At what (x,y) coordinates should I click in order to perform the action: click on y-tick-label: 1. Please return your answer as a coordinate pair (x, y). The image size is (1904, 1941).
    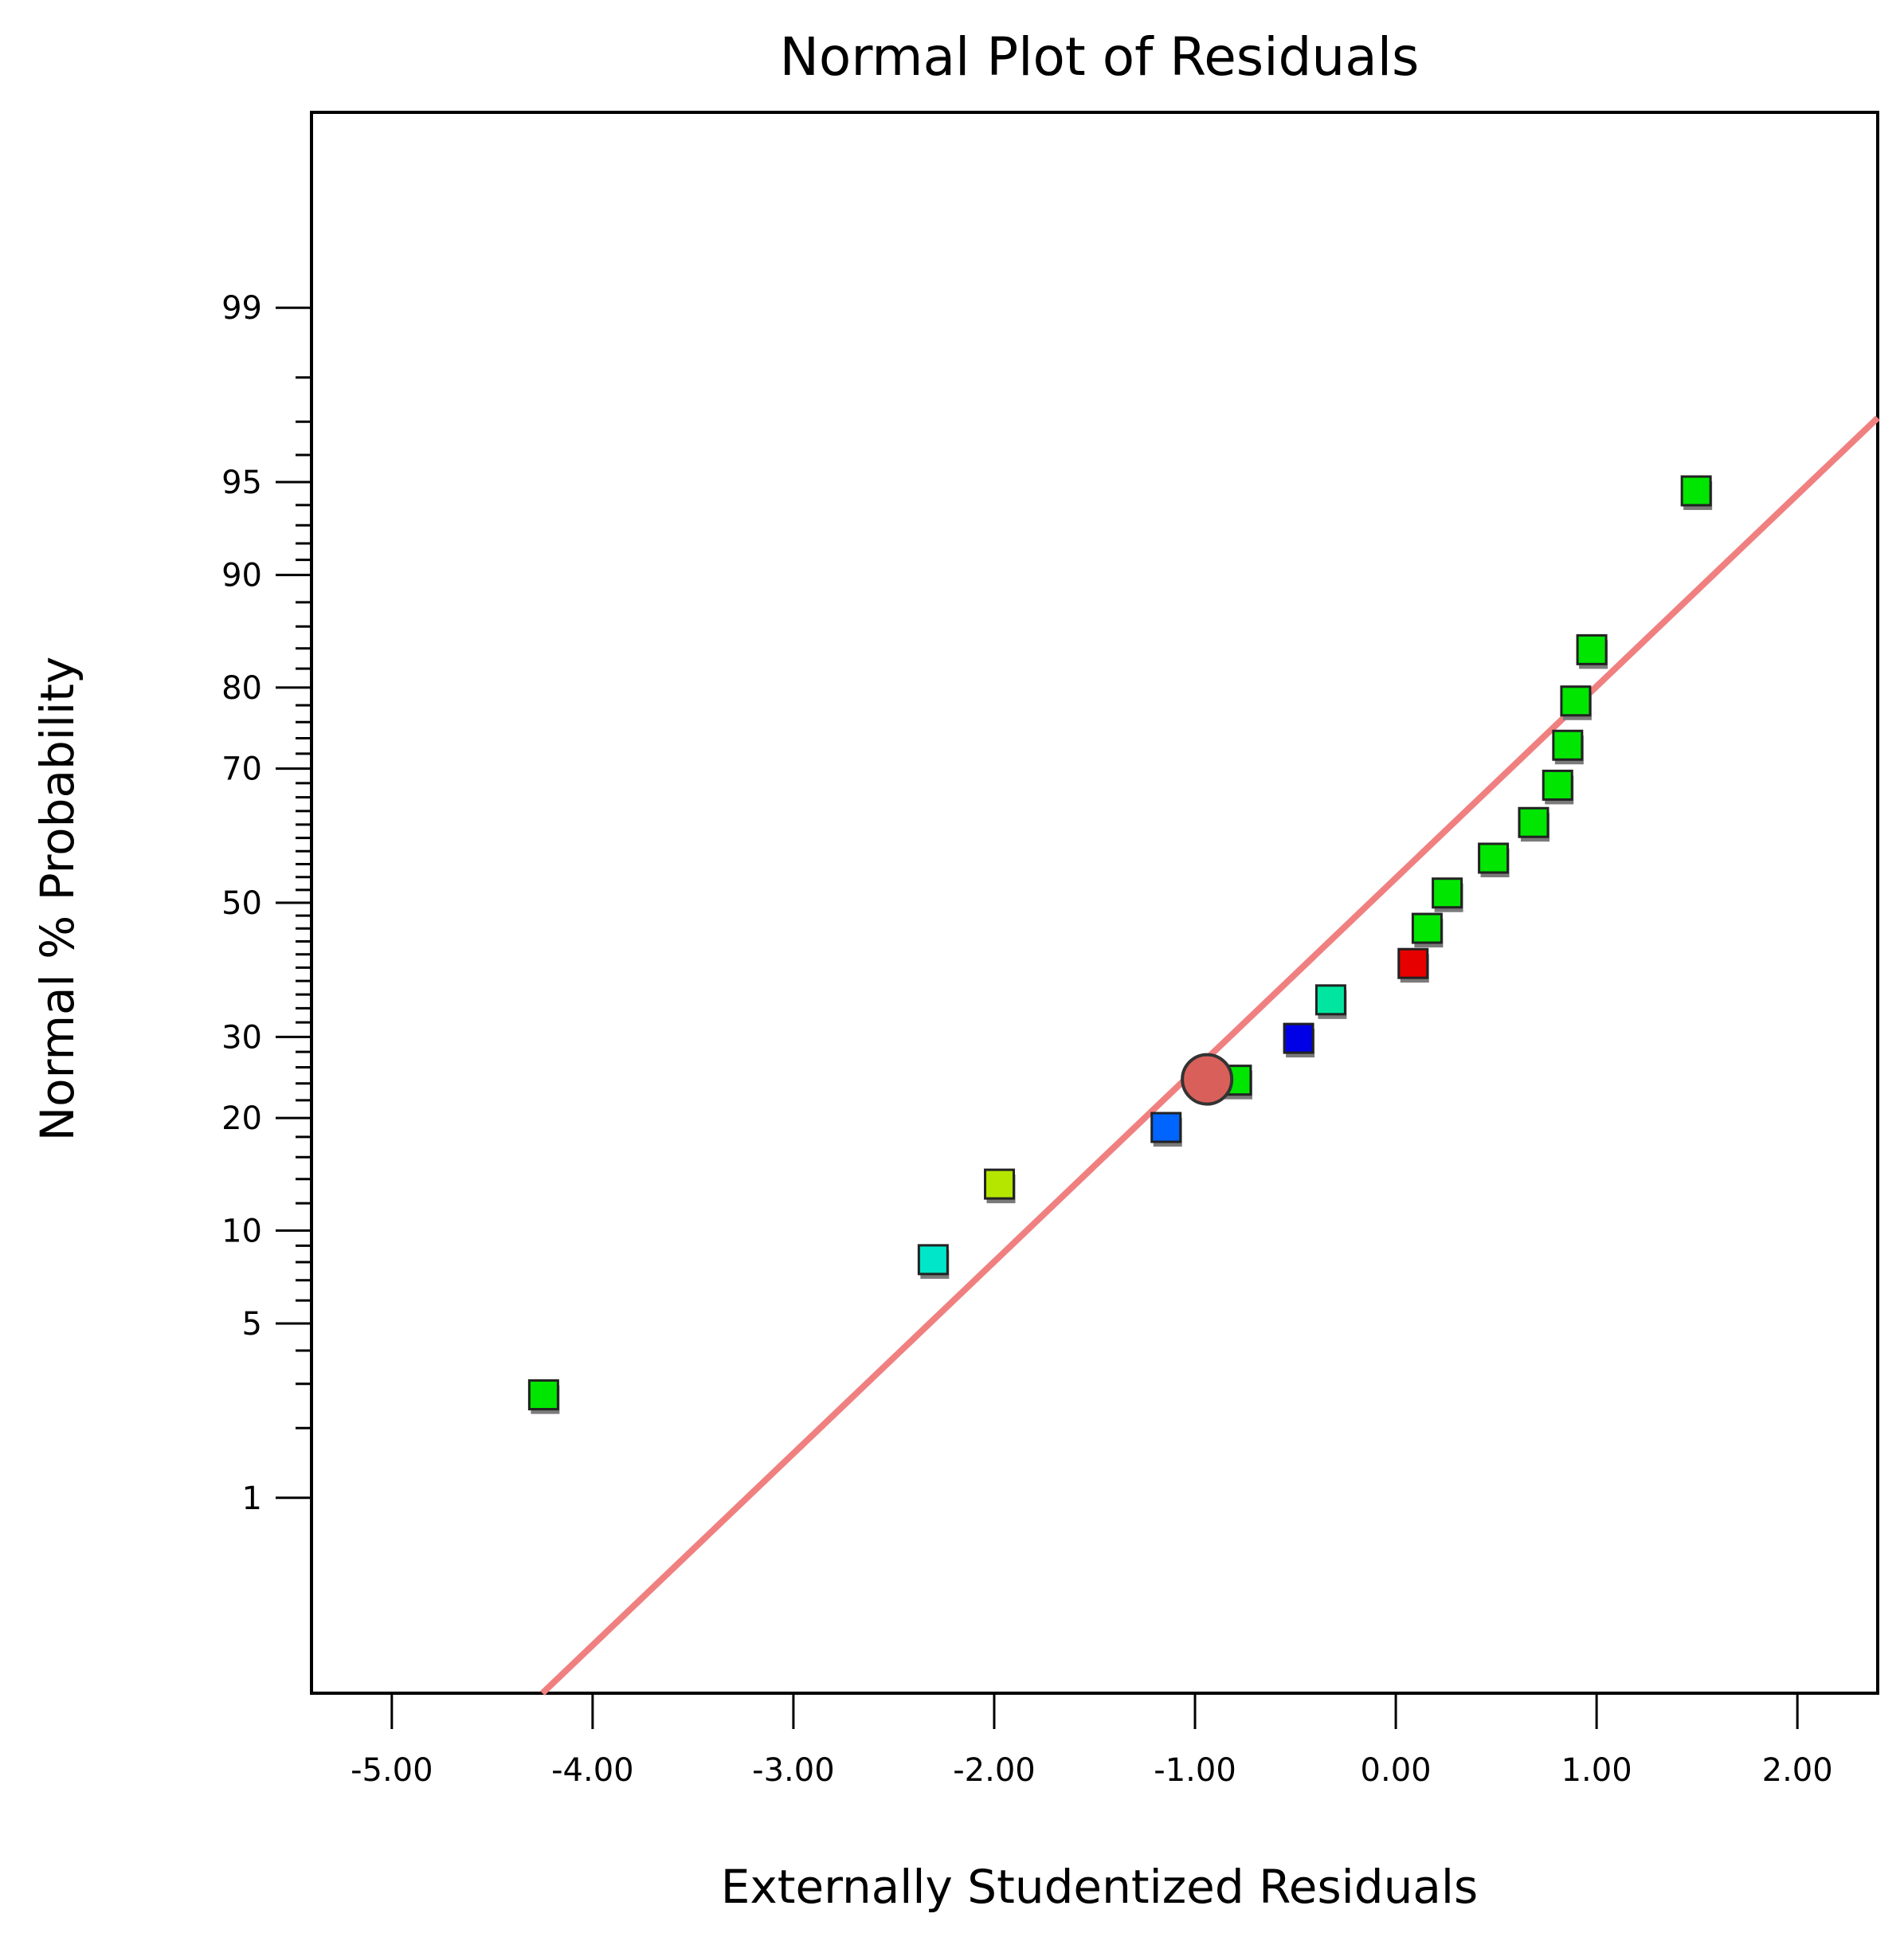
    Looking at the image, I should click on (252, 1498).